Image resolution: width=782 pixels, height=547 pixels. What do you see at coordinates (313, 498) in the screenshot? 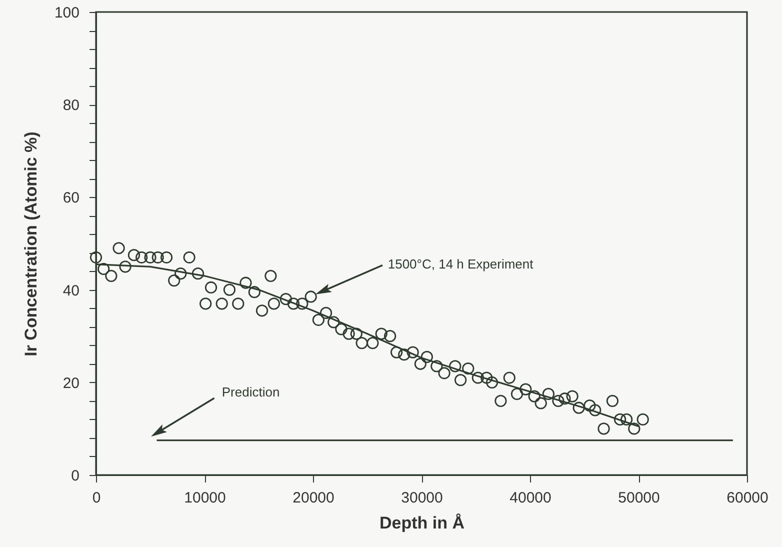
I see `x-tick-label: 20000` at bounding box center [313, 498].